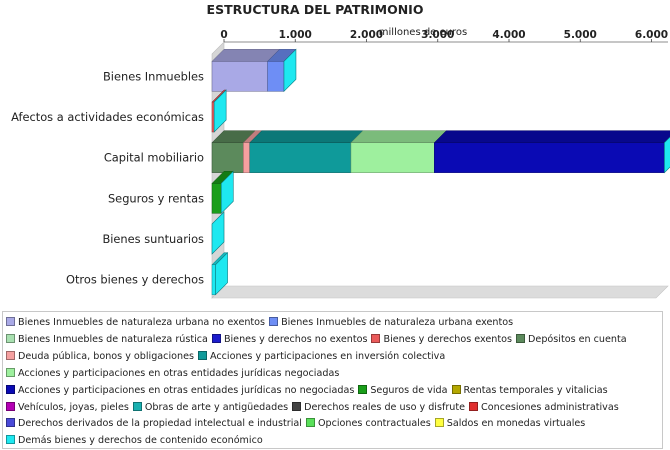  I want to click on legend-item: Vehículos, joyas, pieles, so click(67, 408).